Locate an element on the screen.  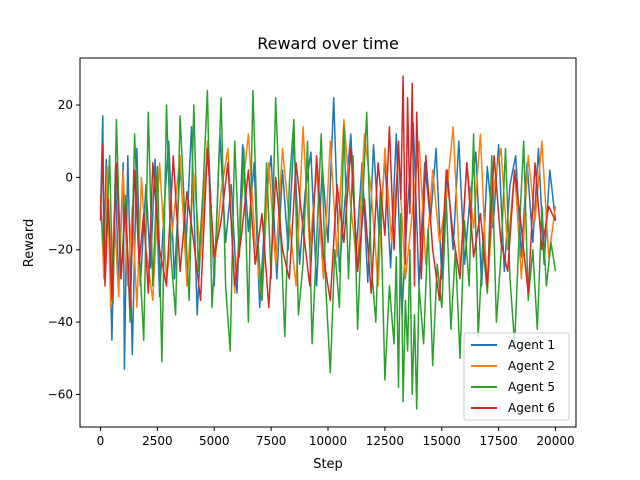
y-tick-label: −40 is located at coordinates (60, 322).